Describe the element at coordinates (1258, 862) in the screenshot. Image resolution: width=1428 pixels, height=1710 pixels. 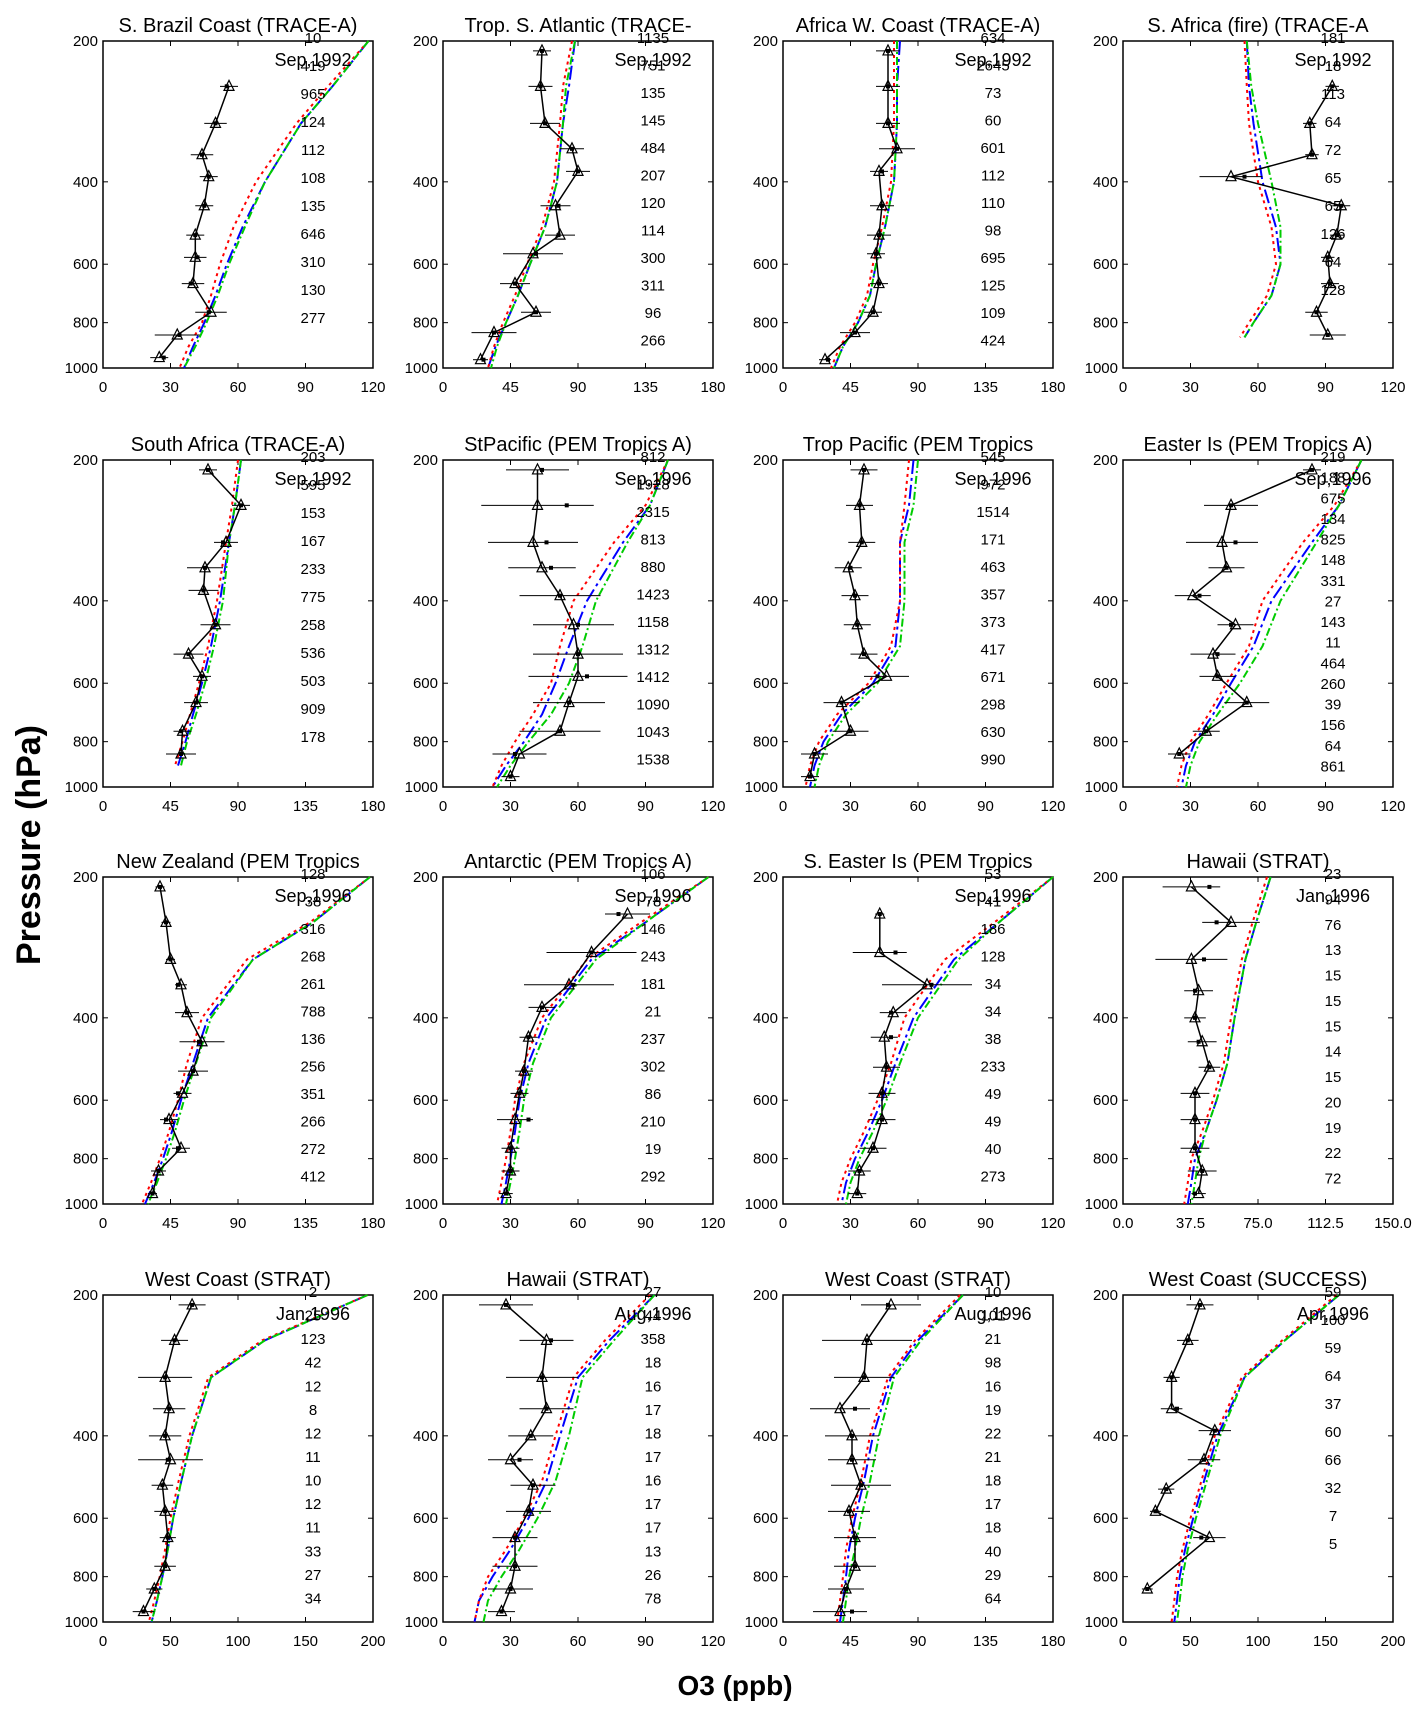
I see `panel-title: Hawaii (STRAT)` at that location.